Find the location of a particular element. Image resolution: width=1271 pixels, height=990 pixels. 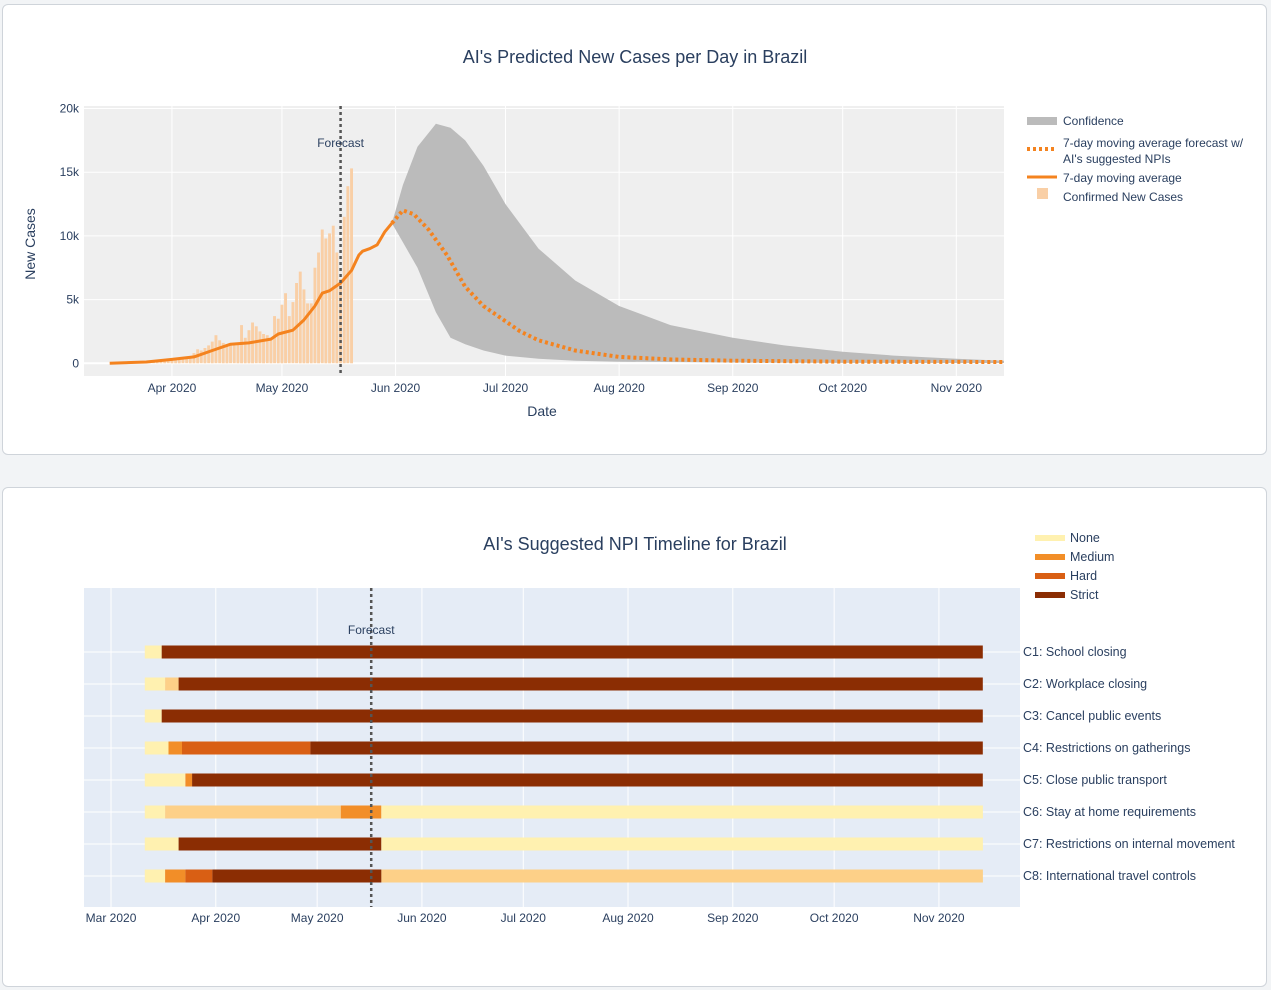

npi-row-c4 is located at coordinates (563, 748).